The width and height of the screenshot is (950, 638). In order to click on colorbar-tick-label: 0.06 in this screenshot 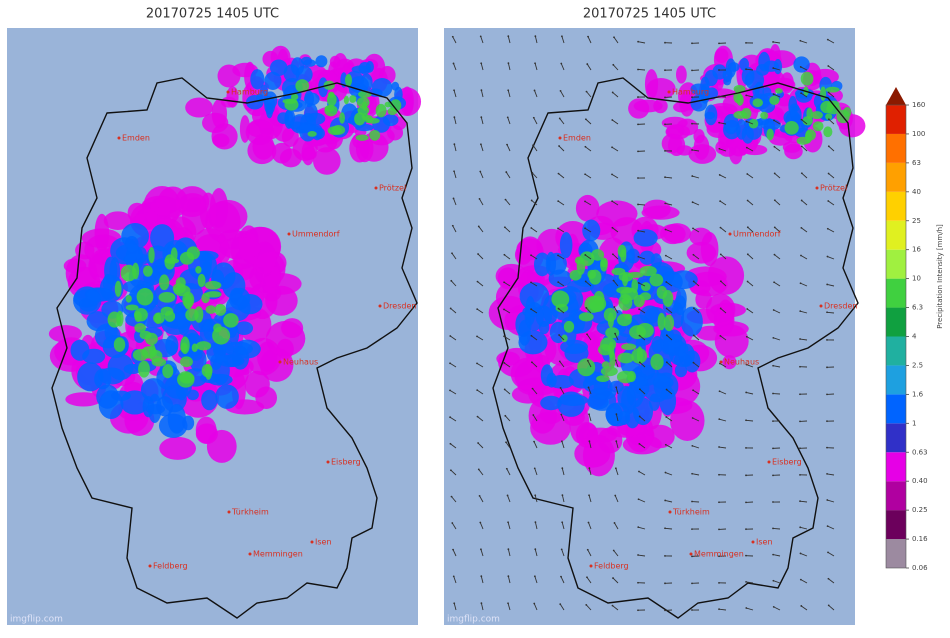, I will do `click(920, 568)`.